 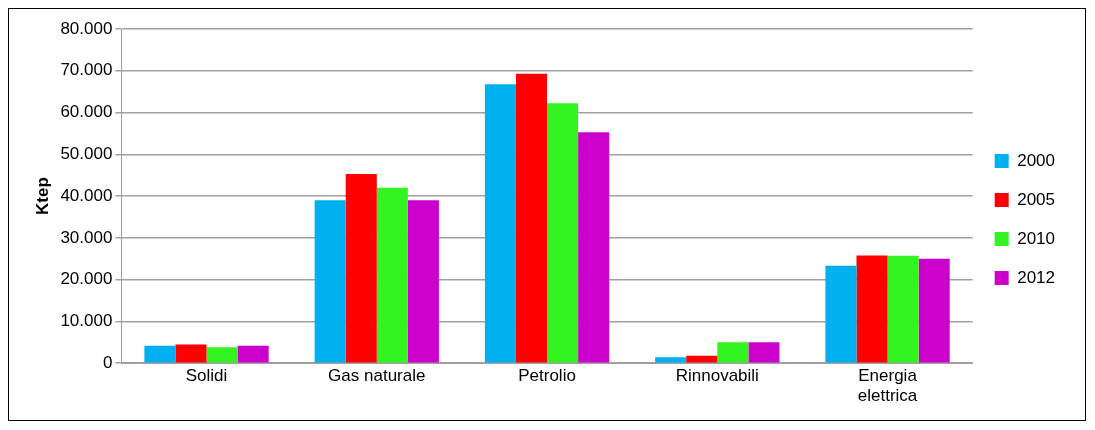 I want to click on y-tick-label: 80.000, so click(x=86, y=28).